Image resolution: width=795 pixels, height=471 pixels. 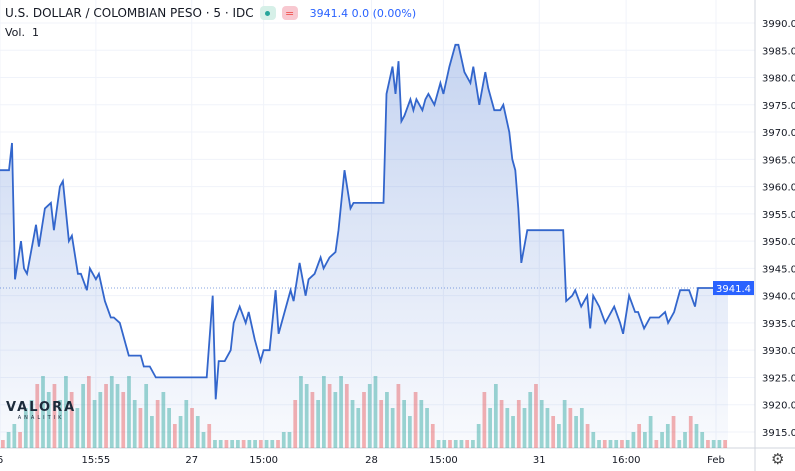 What do you see at coordinates (778, 215) in the screenshot?
I see `y-tick-label: 3955.0` at bounding box center [778, 215].